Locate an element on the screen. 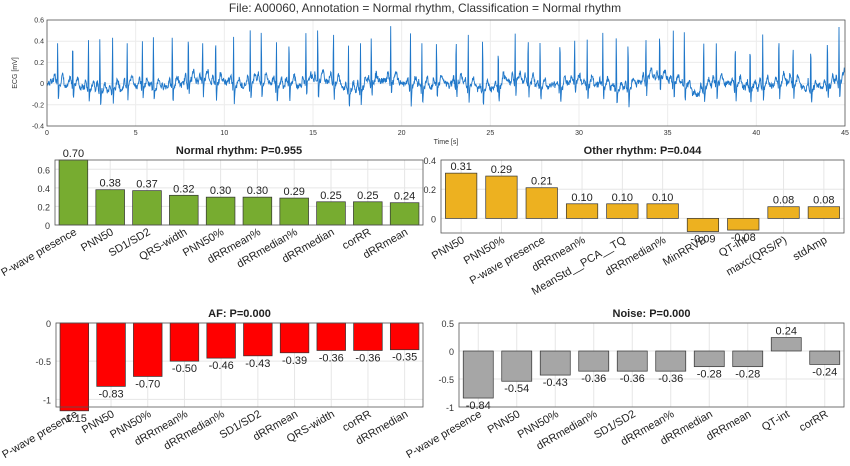 Image resolution: width=850 pixels, height=466 pixels. normal-y-tick-label: 0.2 is located at coordinates (43, 207).